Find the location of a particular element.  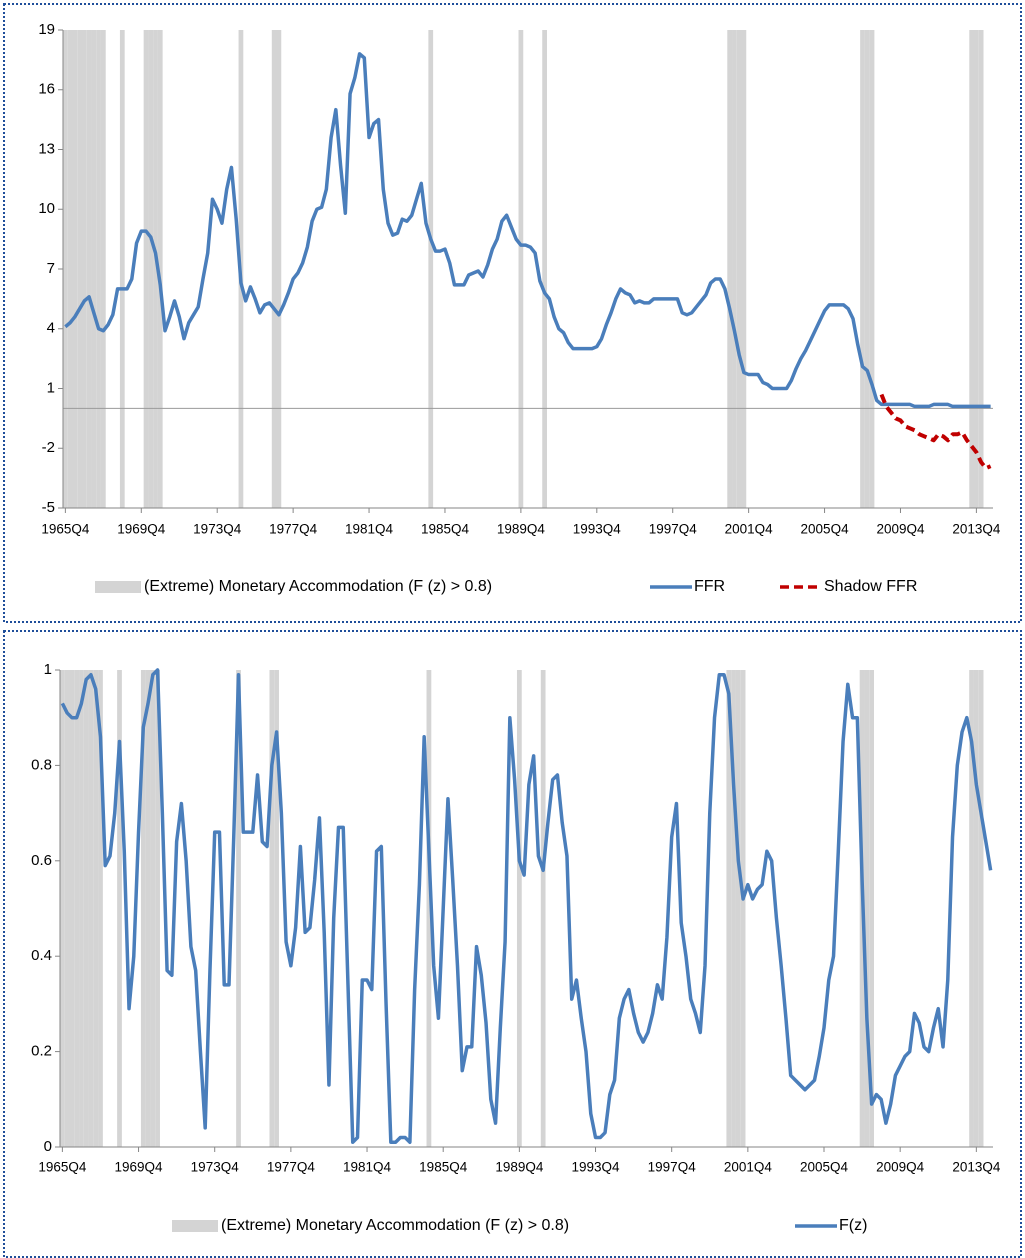

x-tick-label: 1973Q4 is located at coordinates (217, 529).